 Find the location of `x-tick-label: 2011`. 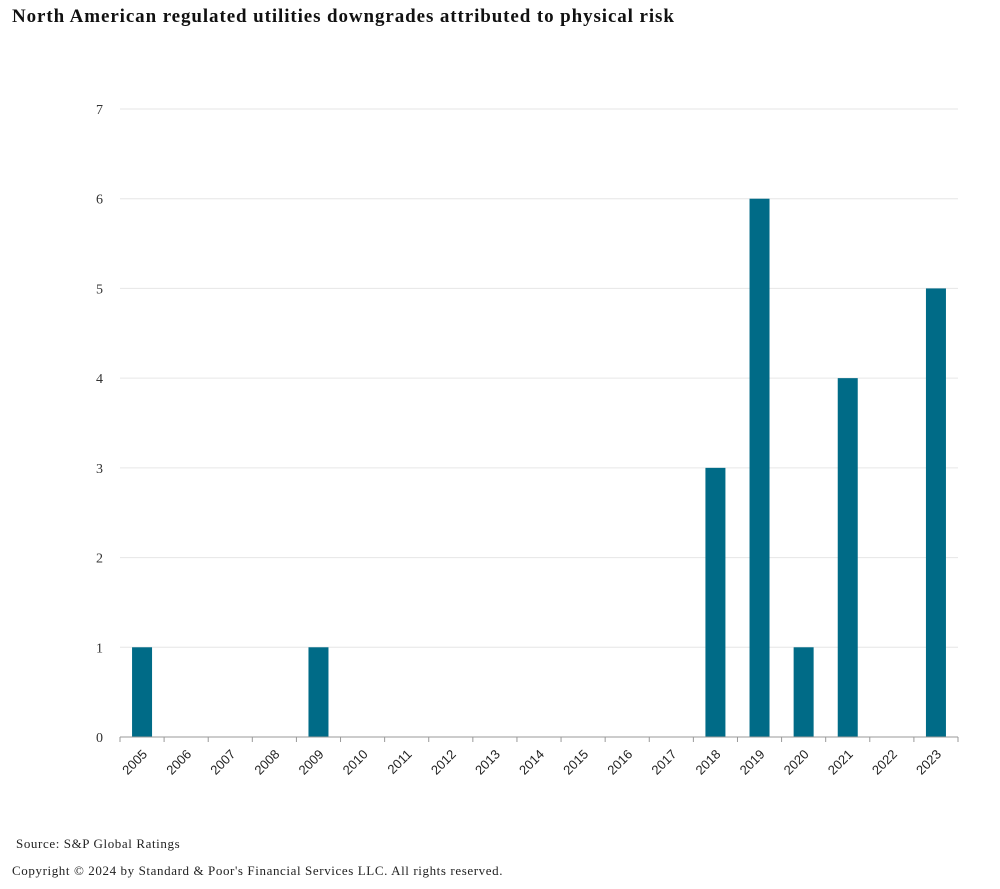

x-tick-label: 2011 is located at coordinates (399, 762).